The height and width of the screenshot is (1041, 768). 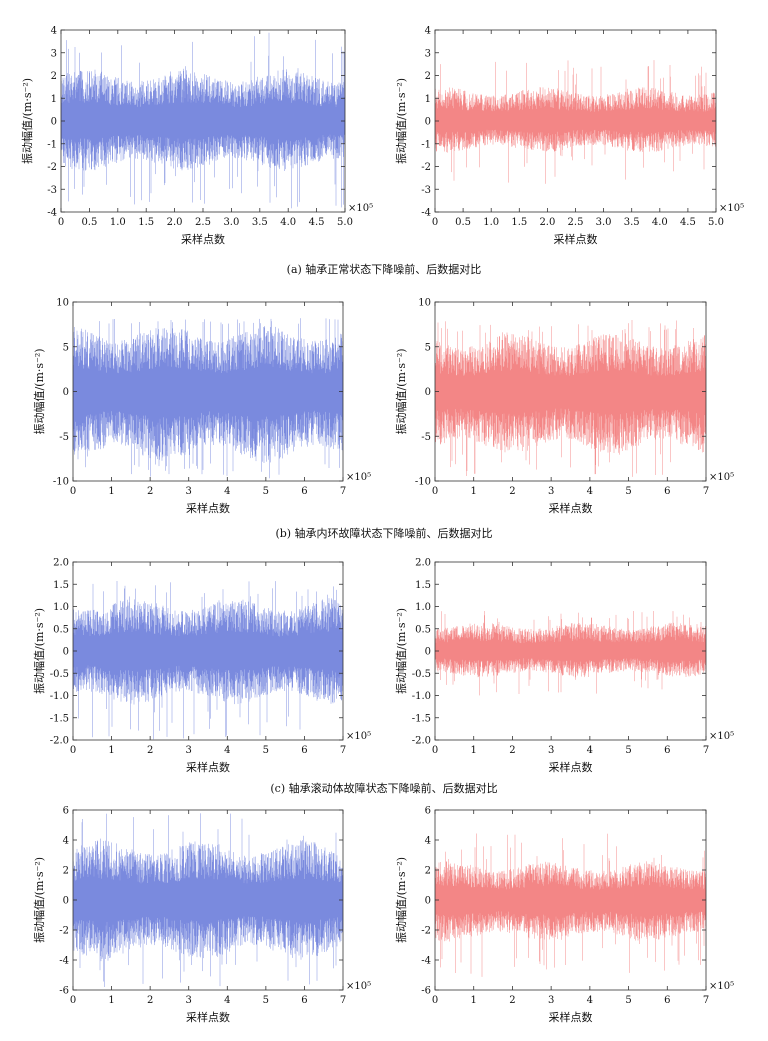 What do you see at coordinates (575, 122) in the screenshot?
I see `signal-series-a-after` at bounding box center [575, 122].